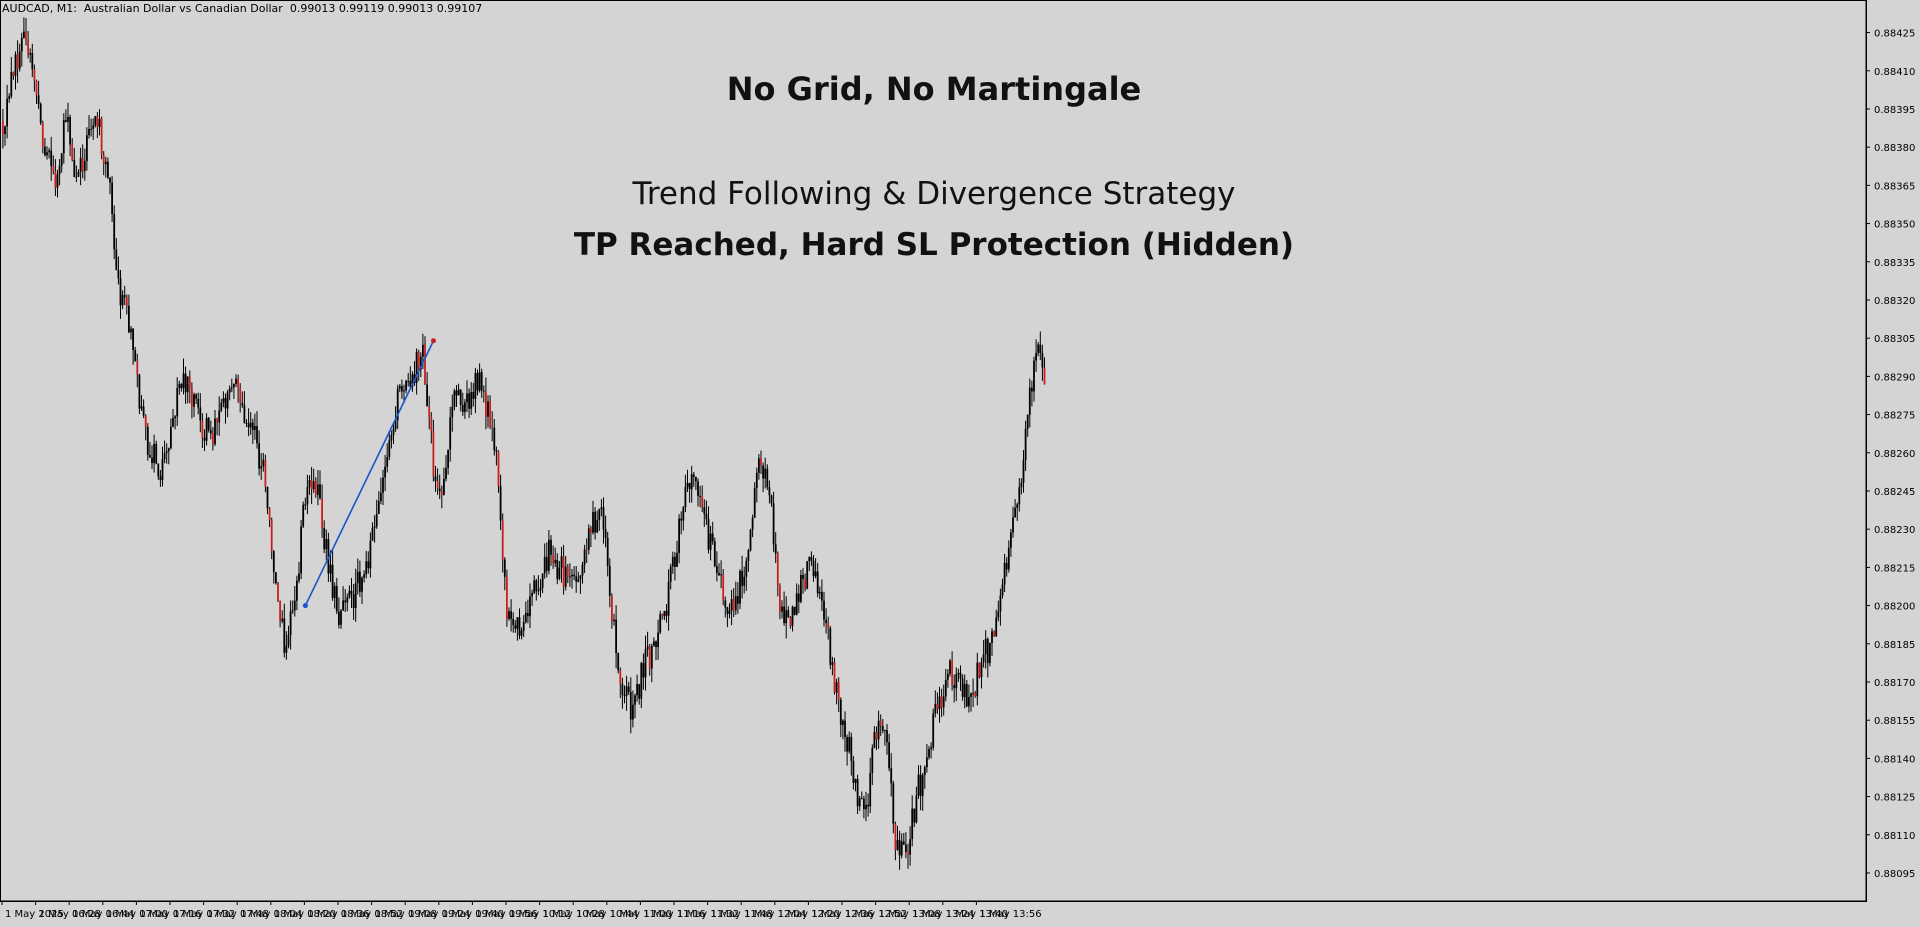  Describe the element at coordinates (238, 914) in the screenshot. I see `time-tick-label: 1 May 07:48` at that location.